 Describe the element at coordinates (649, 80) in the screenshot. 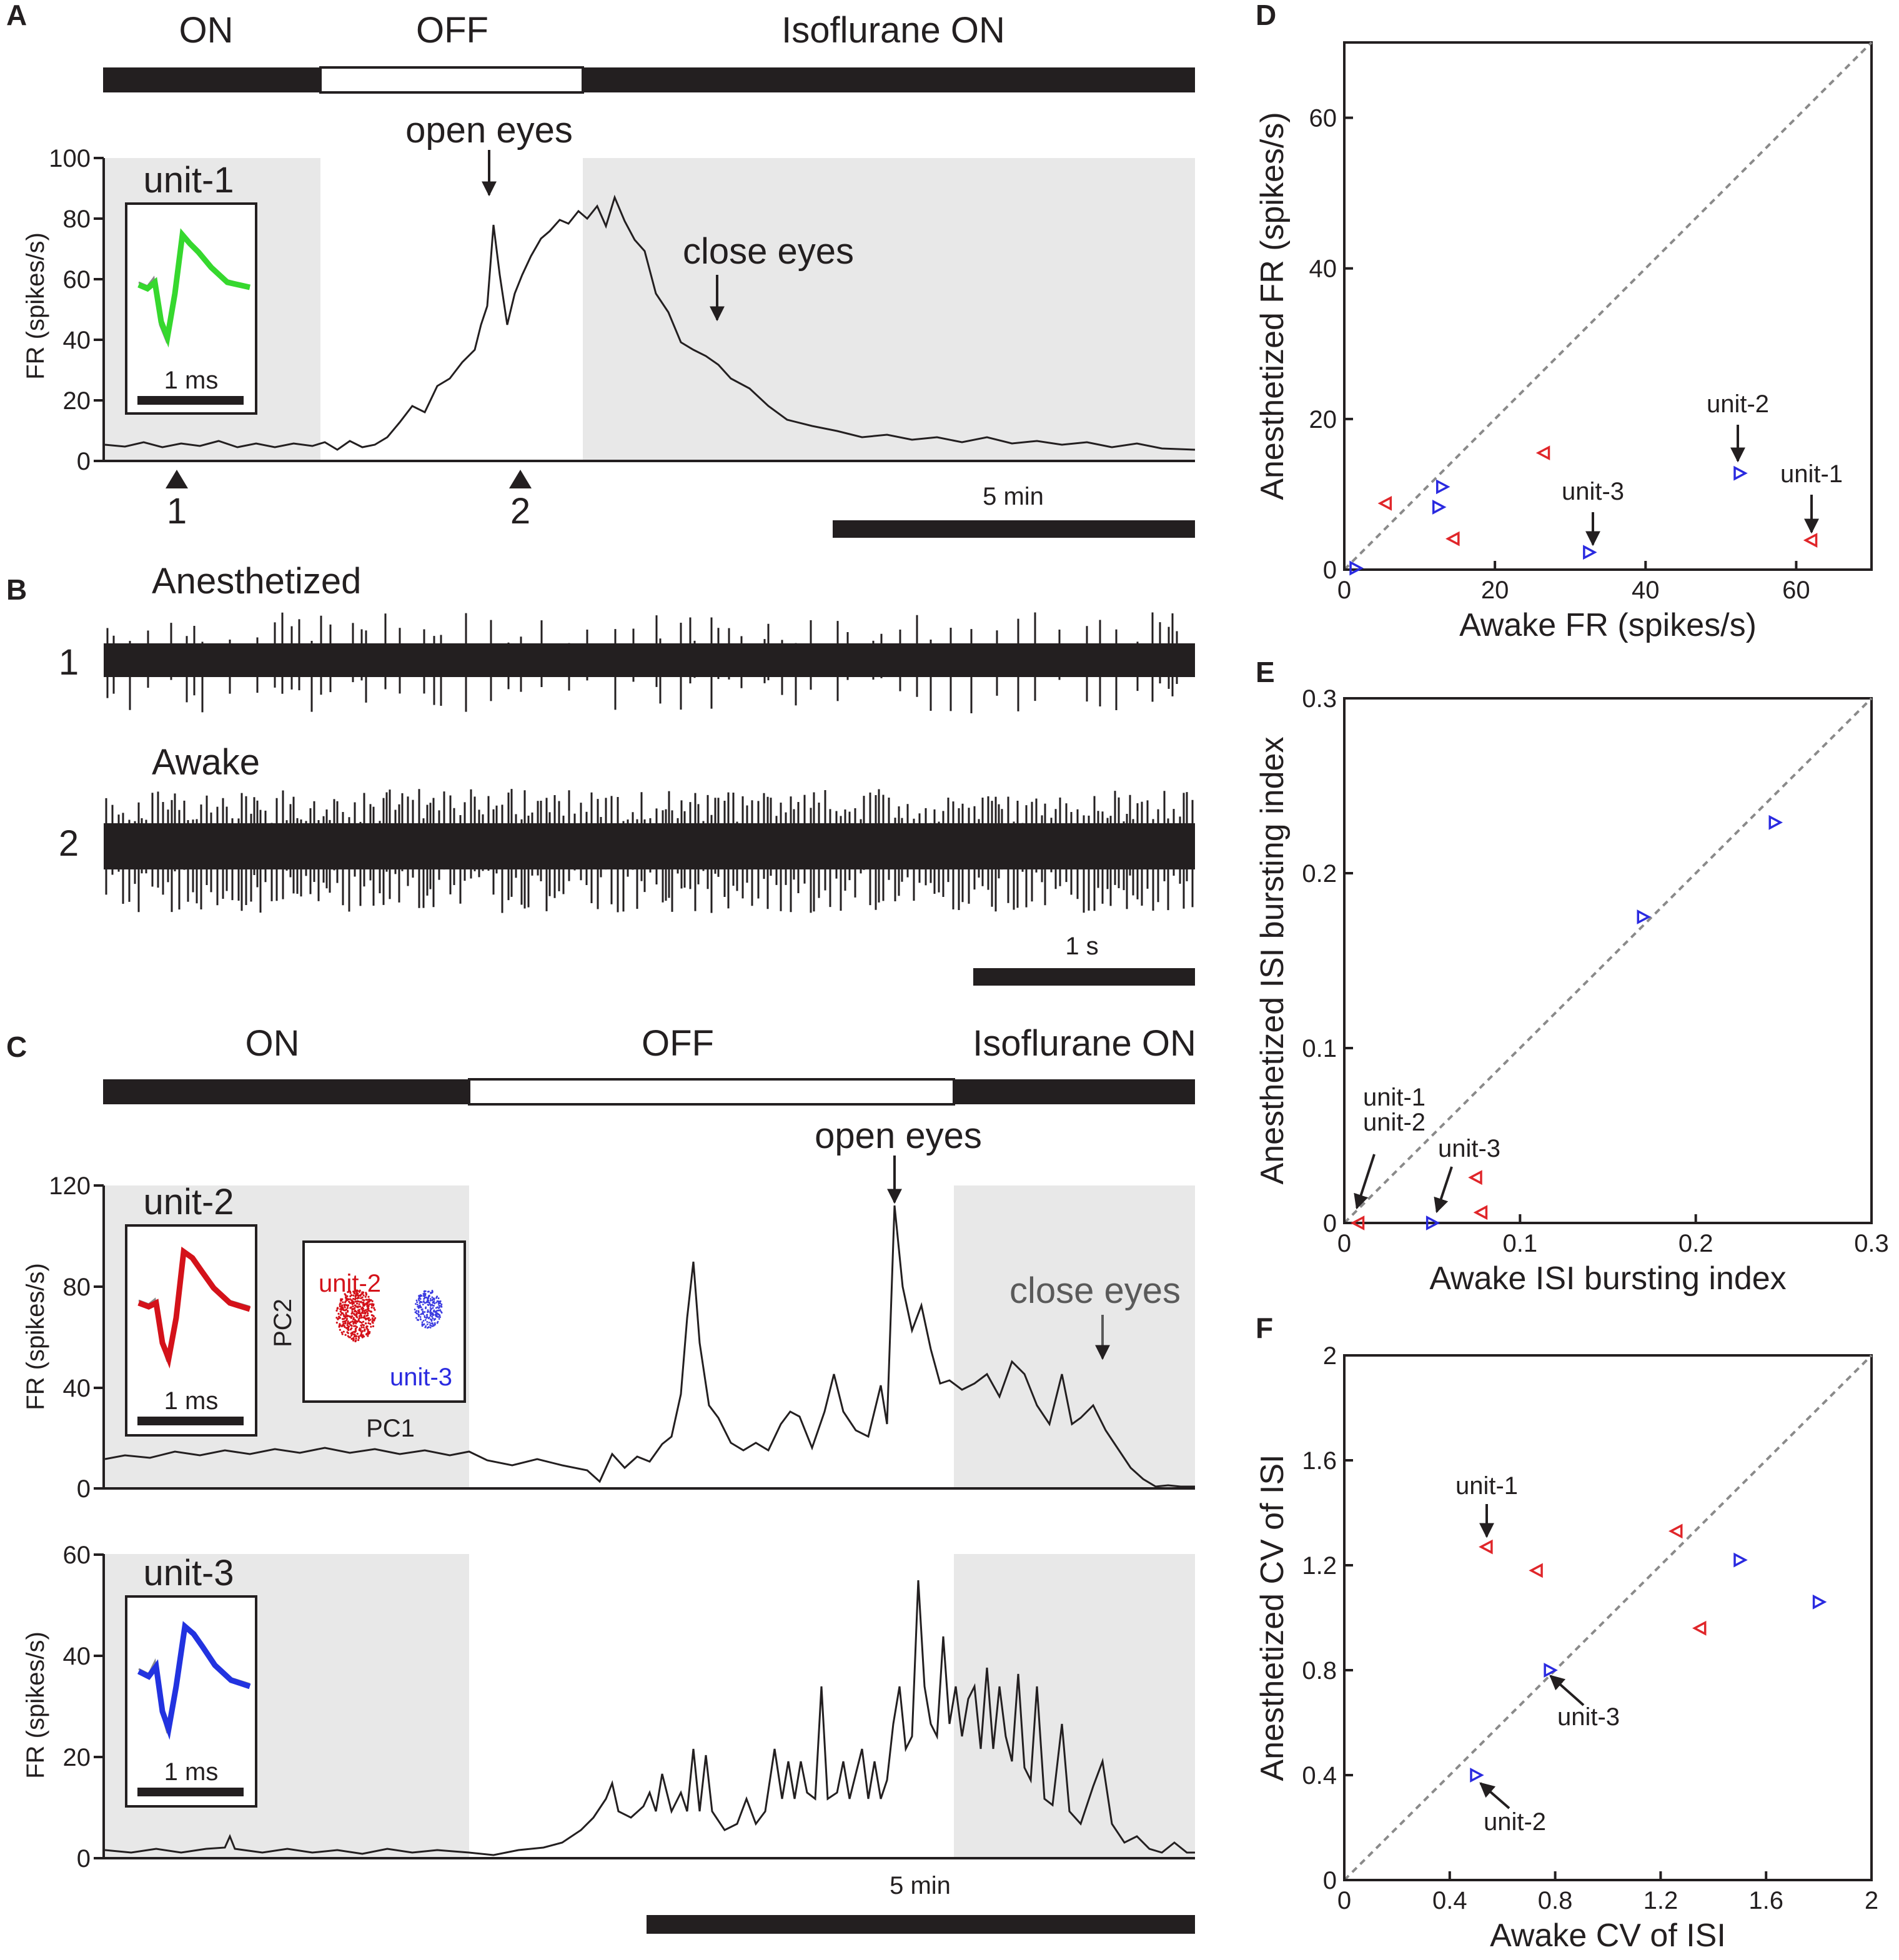

I see `panel-a-state-bar` at that location.